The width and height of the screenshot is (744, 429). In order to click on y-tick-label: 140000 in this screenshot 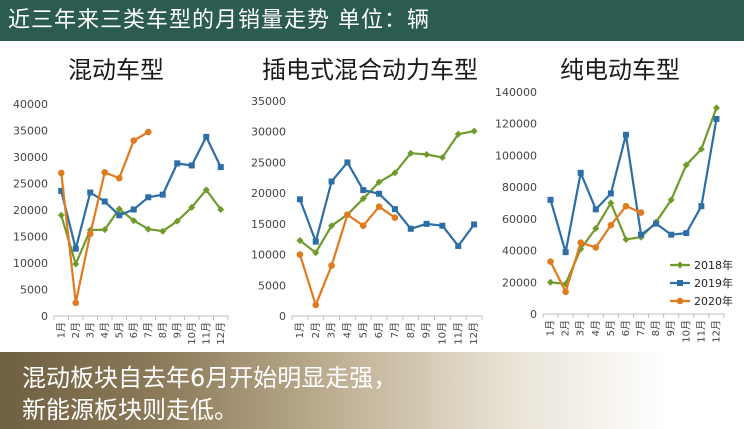, I will do `click(516, 92)`.